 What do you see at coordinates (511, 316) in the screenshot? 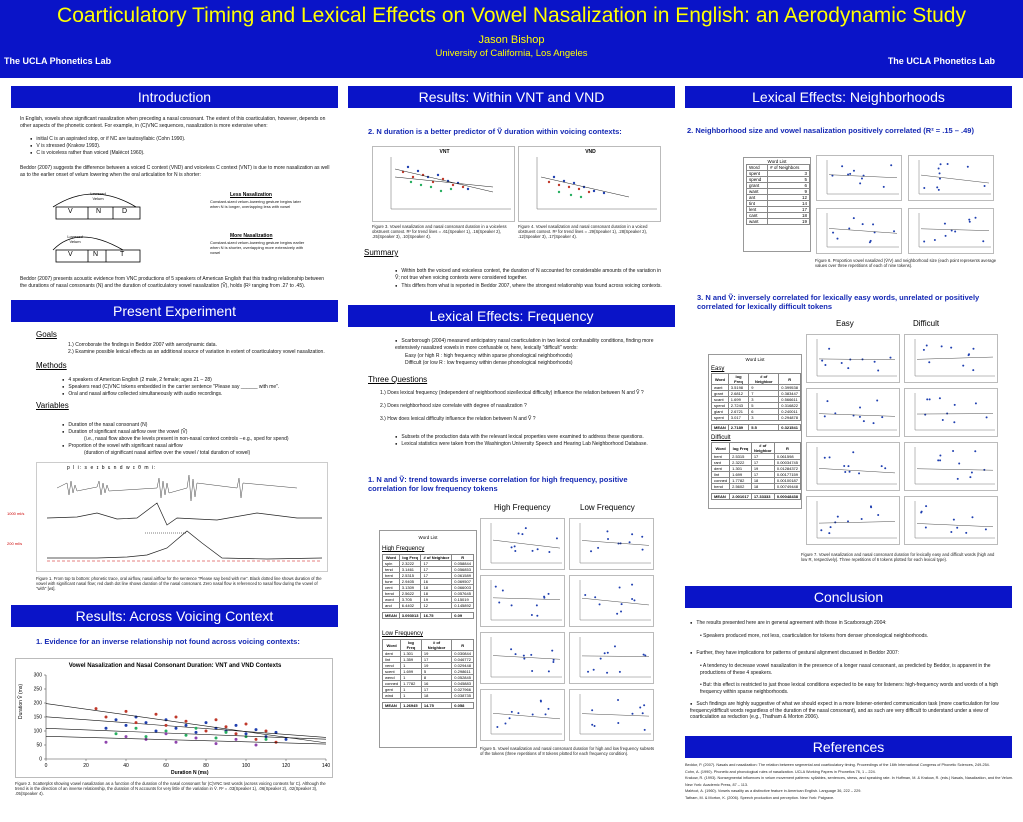
I see `section-lexical-frequency: Lexical Effects: Frequency` at bounding box center [511, 316].